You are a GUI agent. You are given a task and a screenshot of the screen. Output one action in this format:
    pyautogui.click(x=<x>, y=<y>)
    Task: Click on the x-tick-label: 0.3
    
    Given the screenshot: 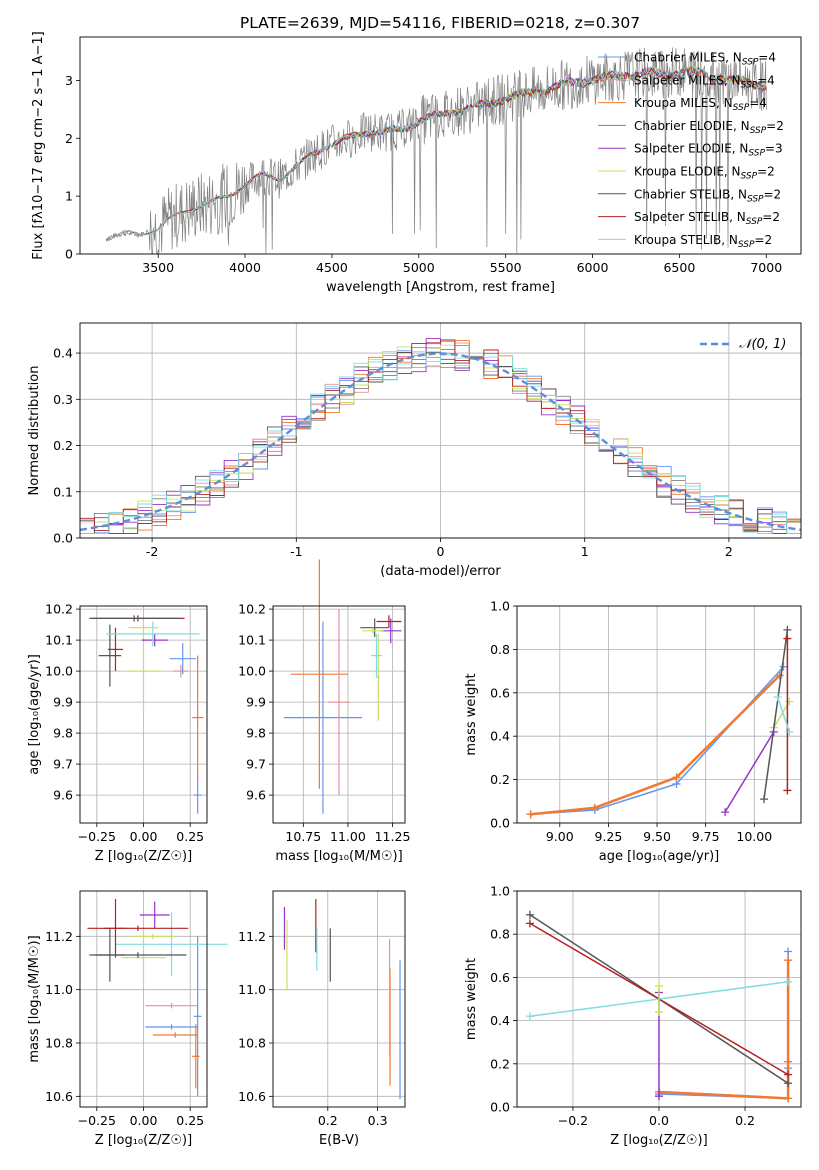 What is the action you would take?
    pyautogui.click(x=378, y=1120)
    